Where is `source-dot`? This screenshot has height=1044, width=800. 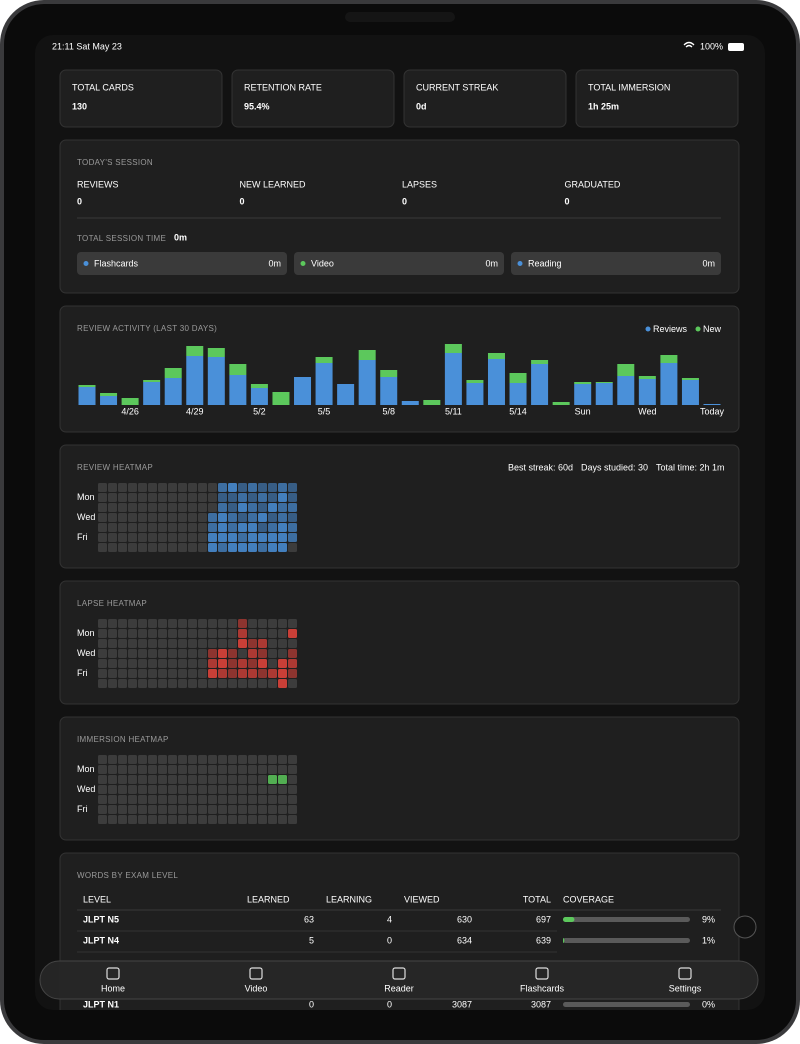
source-dot is located at coordinates (86, 263).